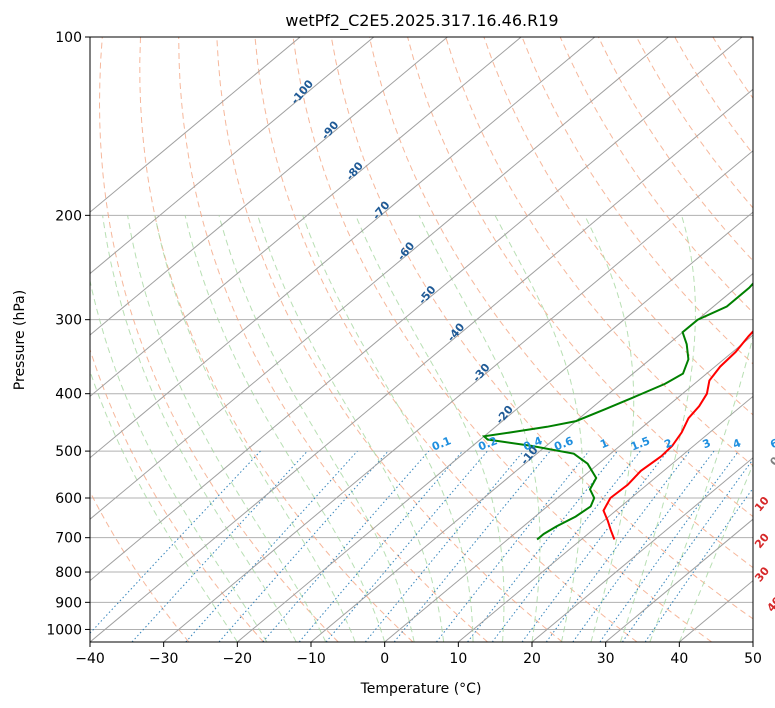 The height and width of the screenshot is (708, 775). I want to click on chart-title: wetPf2_C2E5.2025.317.16.46.R19, so click(421, 21).